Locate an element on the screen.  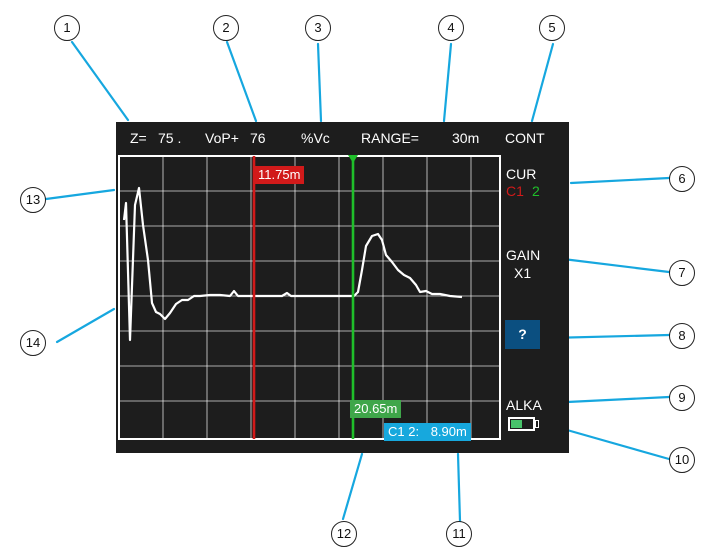
battery-terminal is located at coordinates (537, 424).